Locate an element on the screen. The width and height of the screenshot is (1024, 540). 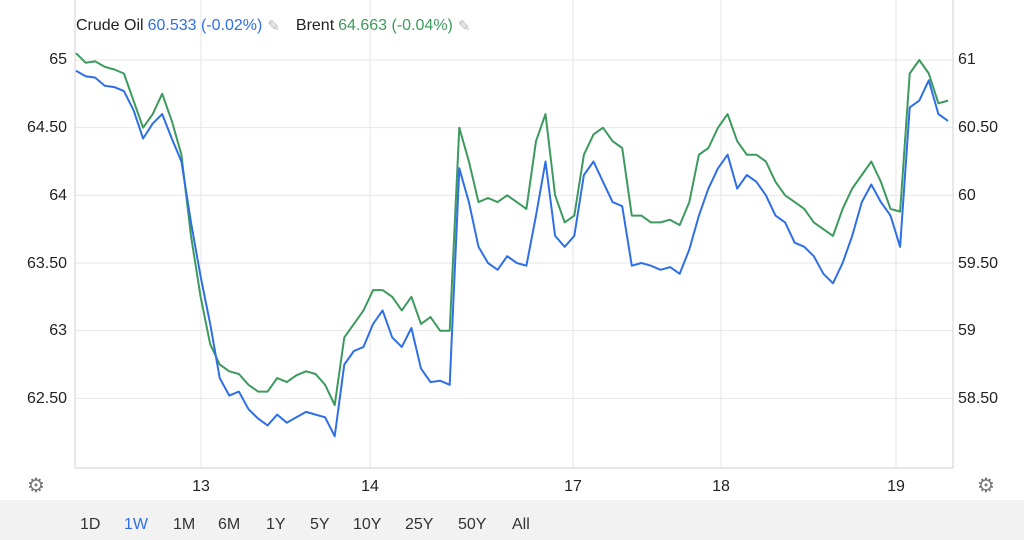
range-selector-bar is located at coordinates (512, 520).